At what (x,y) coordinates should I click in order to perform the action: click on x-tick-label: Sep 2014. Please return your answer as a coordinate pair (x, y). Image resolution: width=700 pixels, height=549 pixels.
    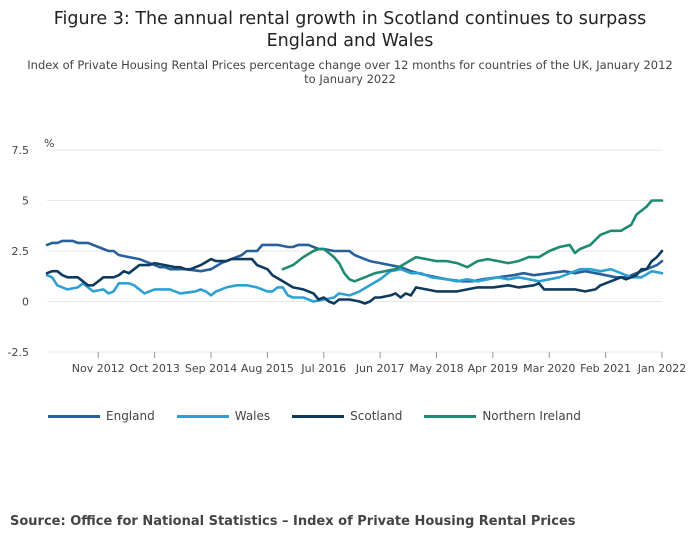
    Looking at the image, I should click on (211, 368).